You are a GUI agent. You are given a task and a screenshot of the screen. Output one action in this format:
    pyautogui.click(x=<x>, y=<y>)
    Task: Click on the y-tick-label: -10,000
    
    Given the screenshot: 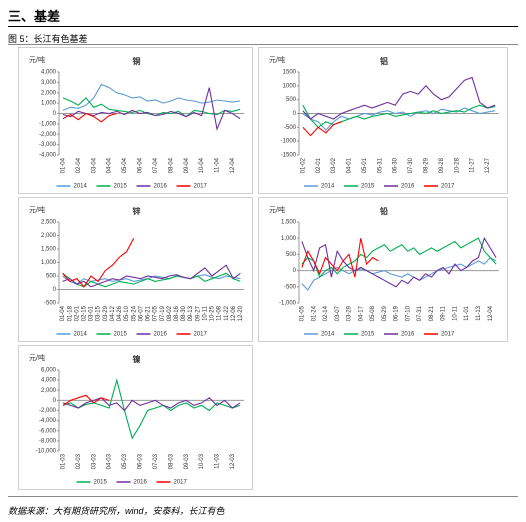 What is the action you would take?
    pyautogui.click(x=46, y=452)
    